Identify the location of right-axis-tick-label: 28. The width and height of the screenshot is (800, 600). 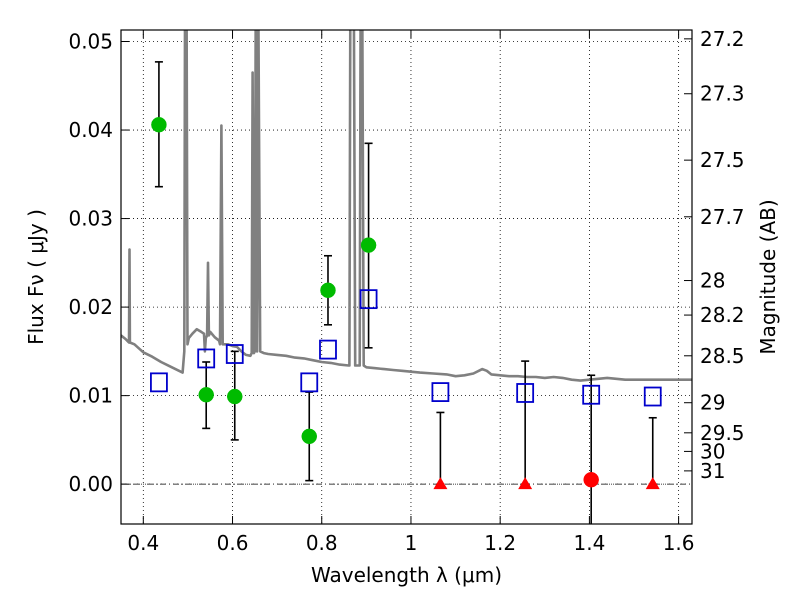
(712, 281).